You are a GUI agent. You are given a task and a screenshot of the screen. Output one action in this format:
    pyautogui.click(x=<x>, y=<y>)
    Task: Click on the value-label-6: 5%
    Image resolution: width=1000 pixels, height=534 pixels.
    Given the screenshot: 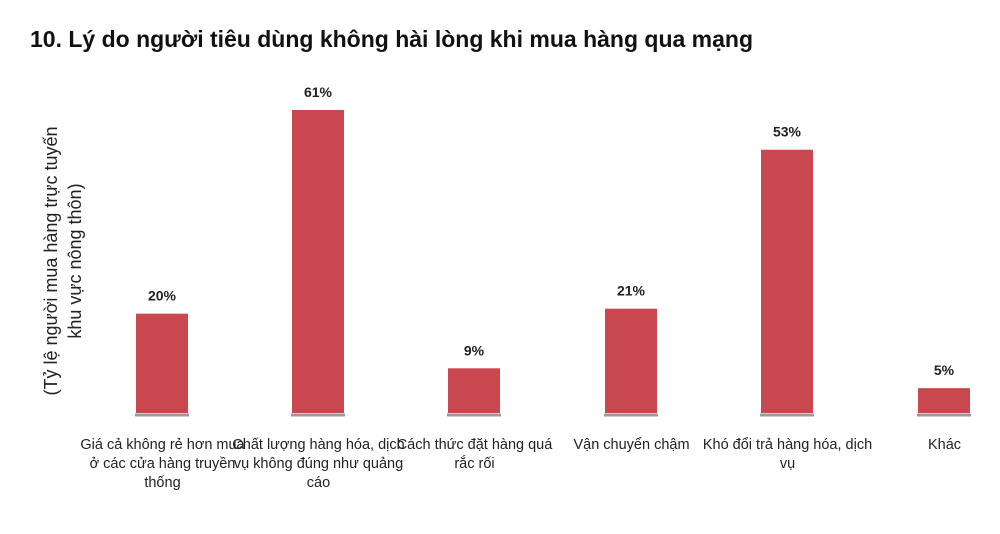 What is the action you would take?
    pyautogui.click(x=944, y=370)
    